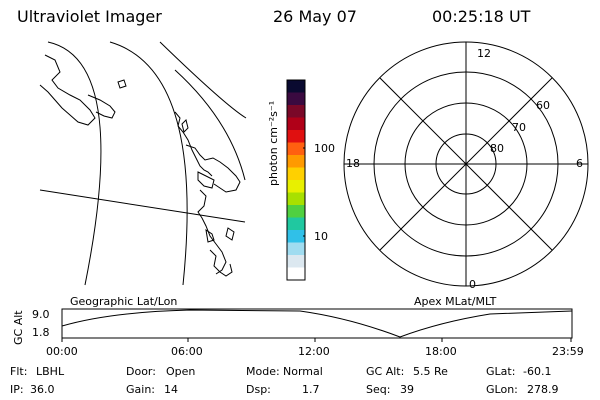 This screenshot has height=400, width=600. Describe the element at coordinates (50, 371) in the screenshot. I see `flt-value: LBHL` at that location.